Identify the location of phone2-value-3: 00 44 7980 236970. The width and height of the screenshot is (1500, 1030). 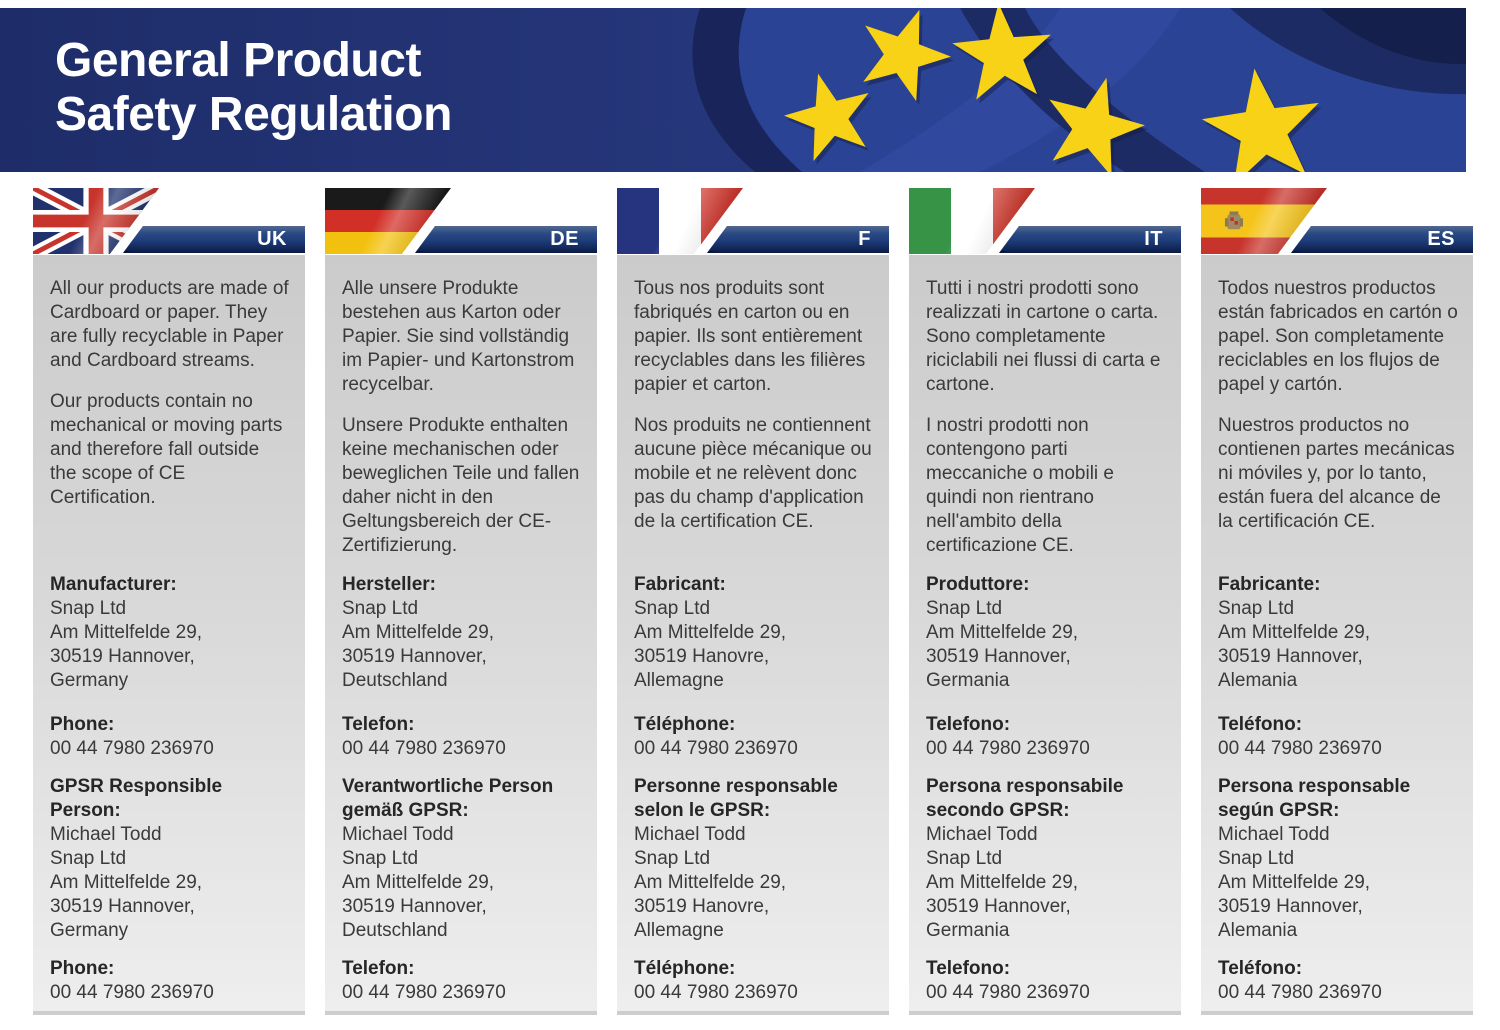
(1008, 992).